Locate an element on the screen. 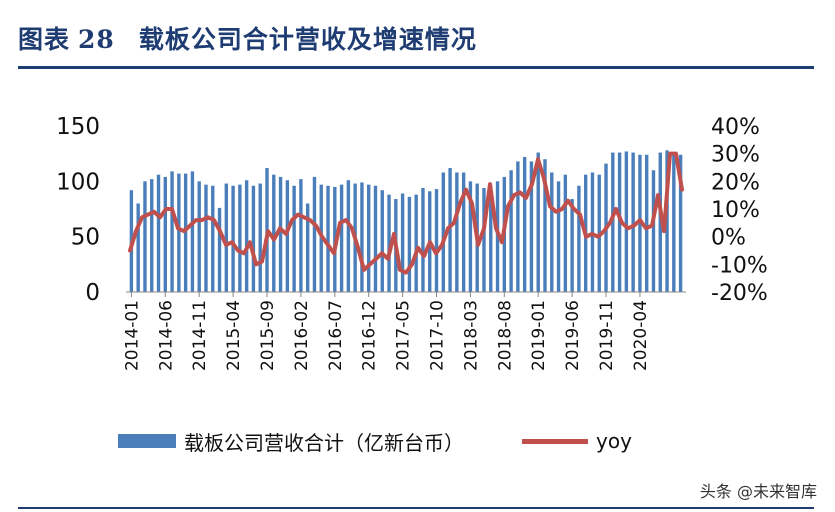 This screenshot has width=835, height=512. right-axis-tick-label: -10% is located at coordinates (739, 265).